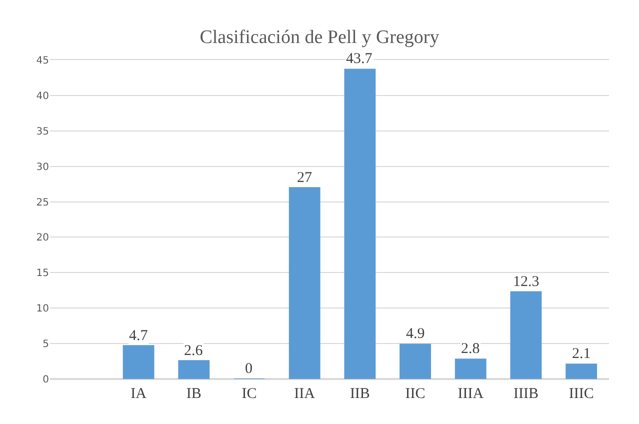 The height and width of the screenshot is (424, 639). I want to click on x-tick-label: IB, so click(194, 394).